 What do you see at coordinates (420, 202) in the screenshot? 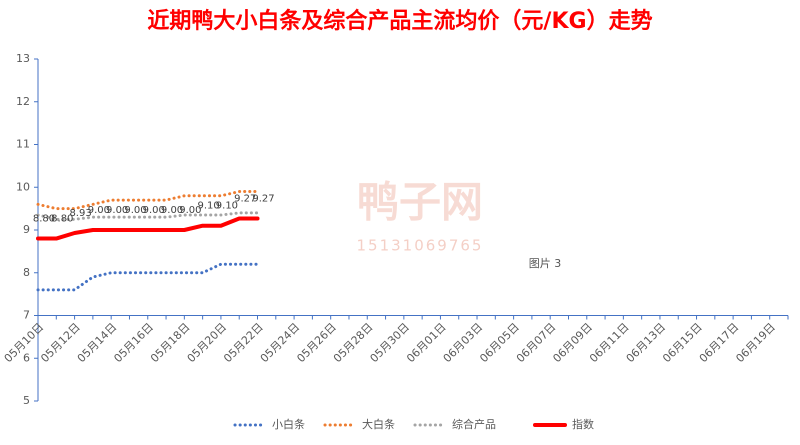
I see `watermark: 鸭子网` at bounding box center [420, 202].